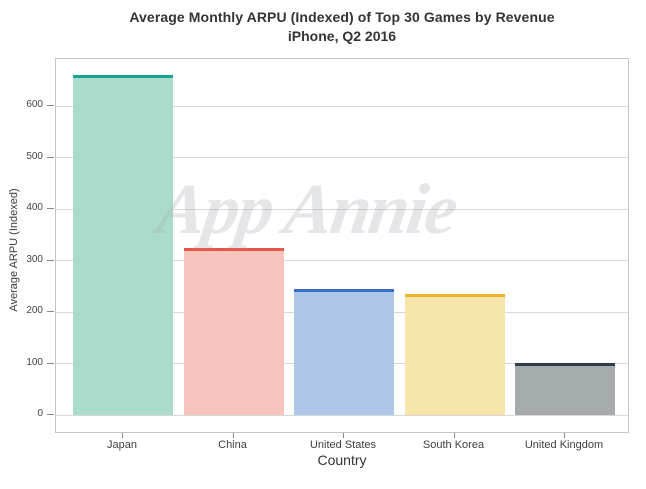 This screenshot has height=489, width=646. What do you see at coordinates (454, 354) in the screenshot?
I see `bar-south-korea` at bounding box center [454, 354].